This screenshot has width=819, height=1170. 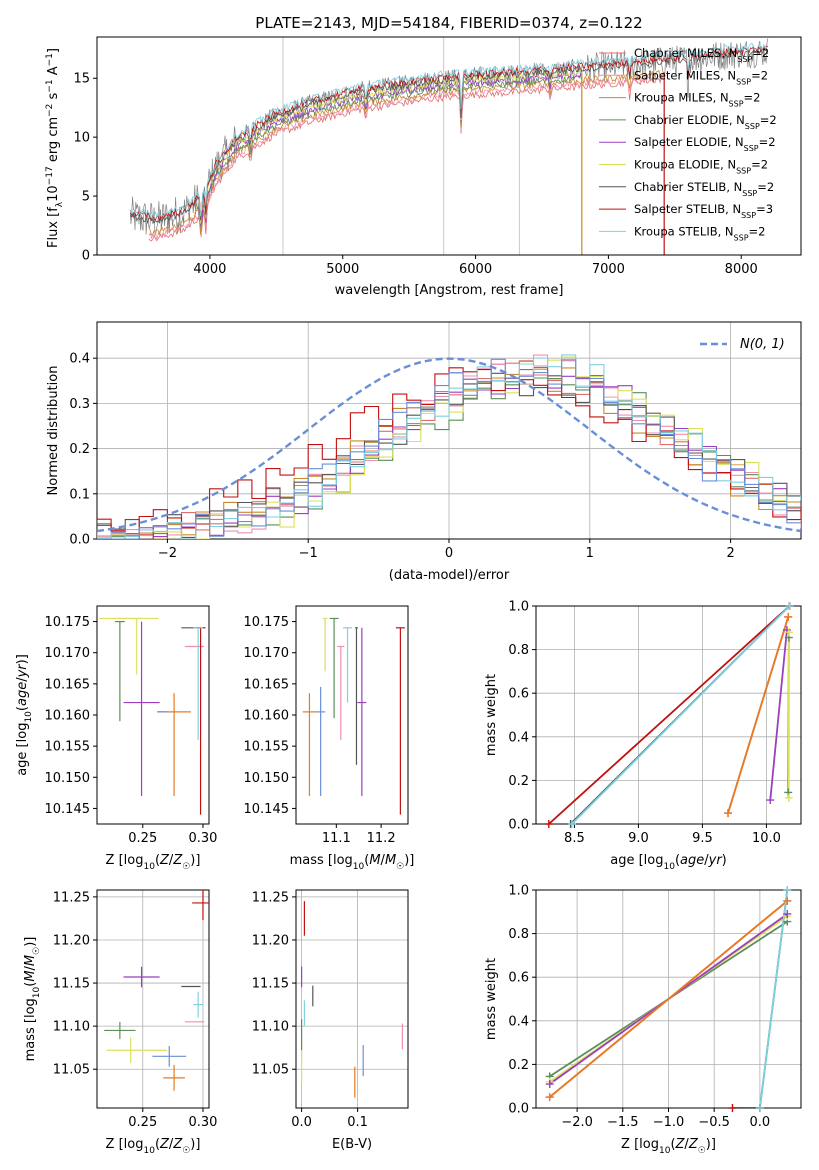 I want to click on label-part: mass [log, so click(x=321, y=860).